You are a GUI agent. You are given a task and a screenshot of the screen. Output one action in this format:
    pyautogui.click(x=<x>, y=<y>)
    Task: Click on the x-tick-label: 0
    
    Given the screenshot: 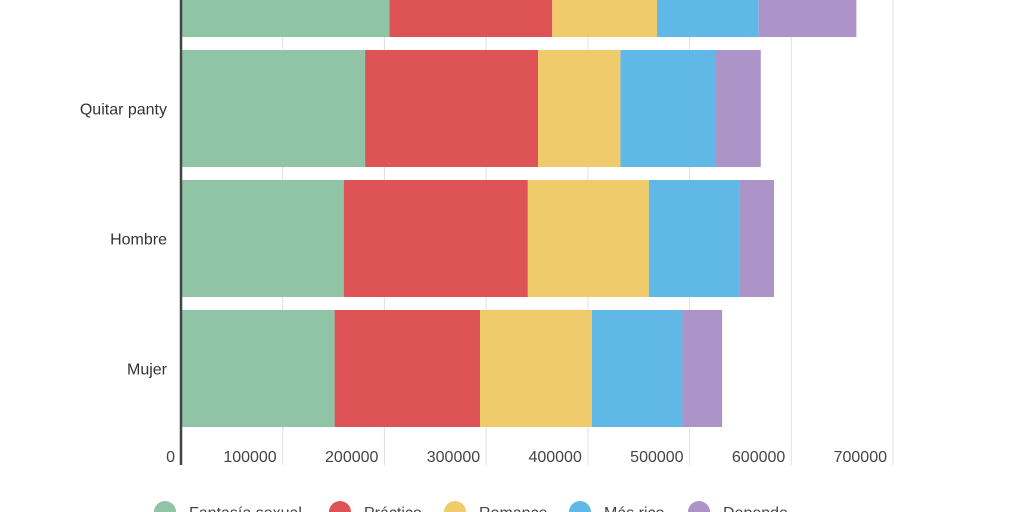 What is the action you would take?
    pyautogui.click(x=170, y=457)
    